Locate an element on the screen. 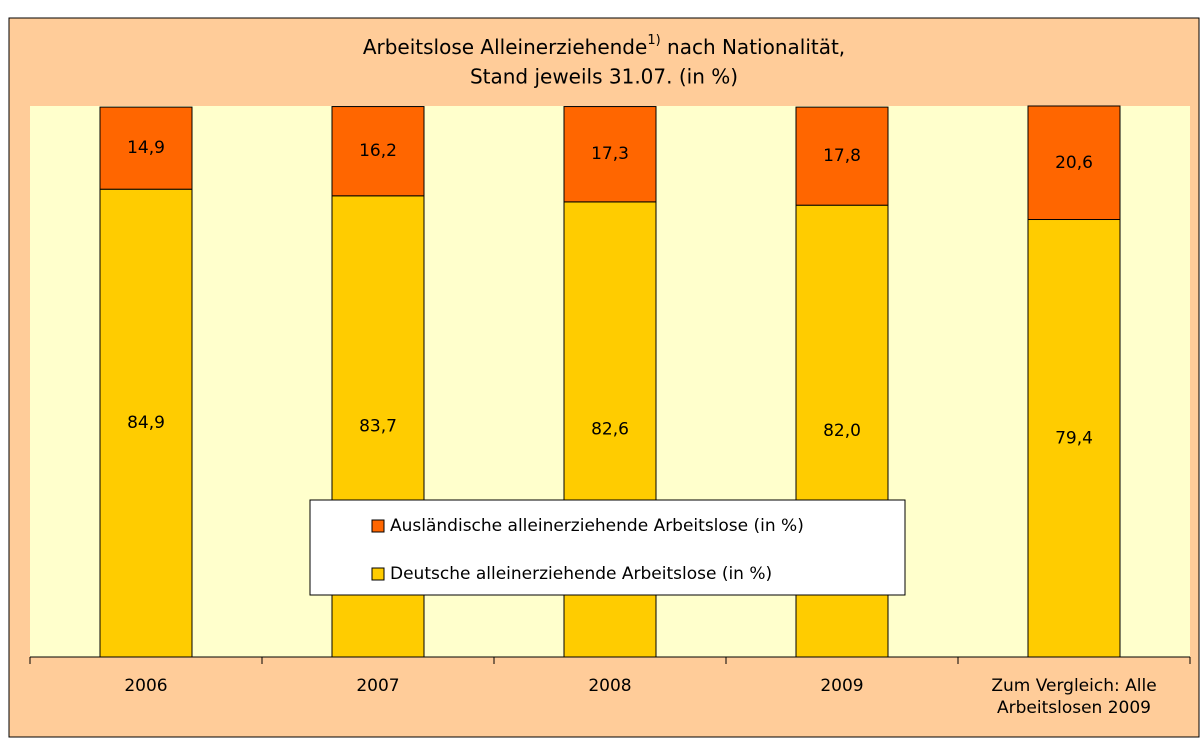 Image resolution: width=1200 pixels, height=738 pixels. data-label: 82,0 is located at coordinates (842, 431).